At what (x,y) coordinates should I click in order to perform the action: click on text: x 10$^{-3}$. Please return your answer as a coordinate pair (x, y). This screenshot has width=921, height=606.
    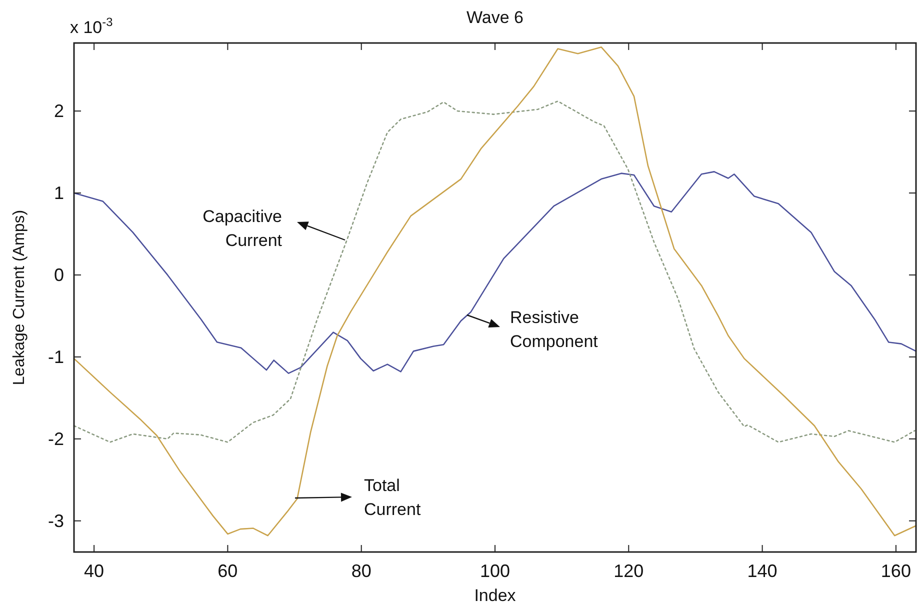
    Looking at the image, I should click on (92, 26).